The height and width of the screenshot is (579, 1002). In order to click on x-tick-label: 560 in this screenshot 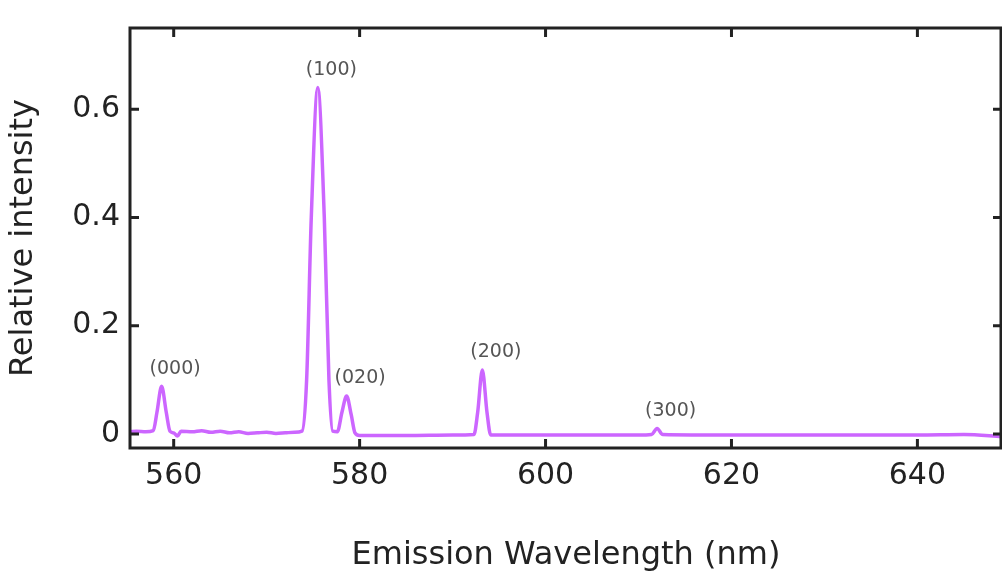, I will do `click(174, 473)`.